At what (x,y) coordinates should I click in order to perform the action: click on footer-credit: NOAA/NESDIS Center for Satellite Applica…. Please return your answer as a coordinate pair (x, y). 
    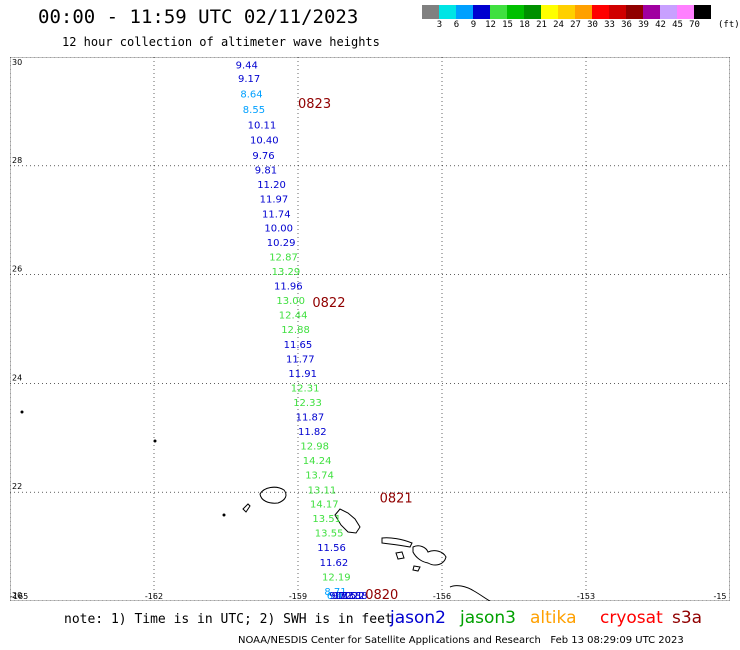
    Looking at the image, I should click on (461, 640).